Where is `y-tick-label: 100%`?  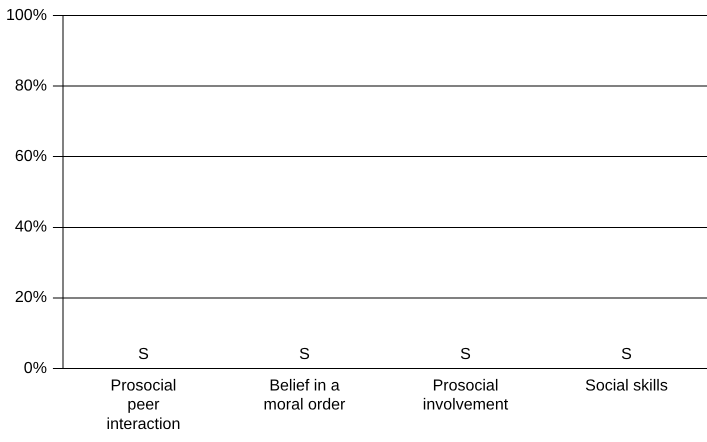 y-tick-label: 100% is located at coordinates (26, 15).